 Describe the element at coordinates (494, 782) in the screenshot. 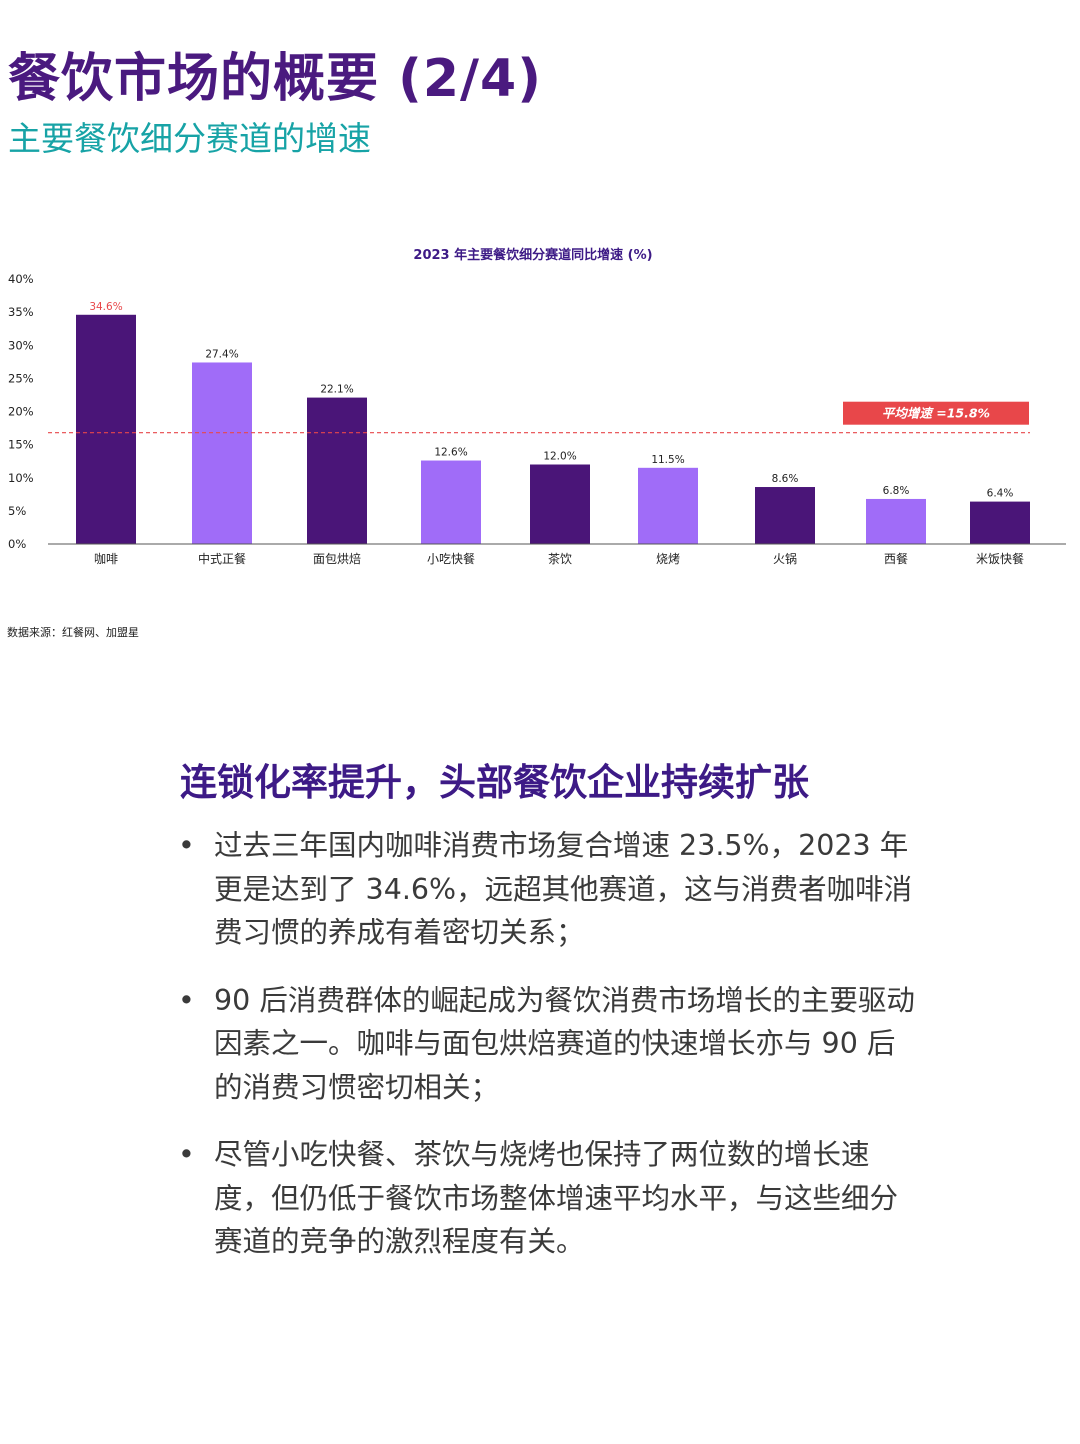

I see `section-heading: 连锁化率提升，头部餐饮企业持续扩张` at that location.